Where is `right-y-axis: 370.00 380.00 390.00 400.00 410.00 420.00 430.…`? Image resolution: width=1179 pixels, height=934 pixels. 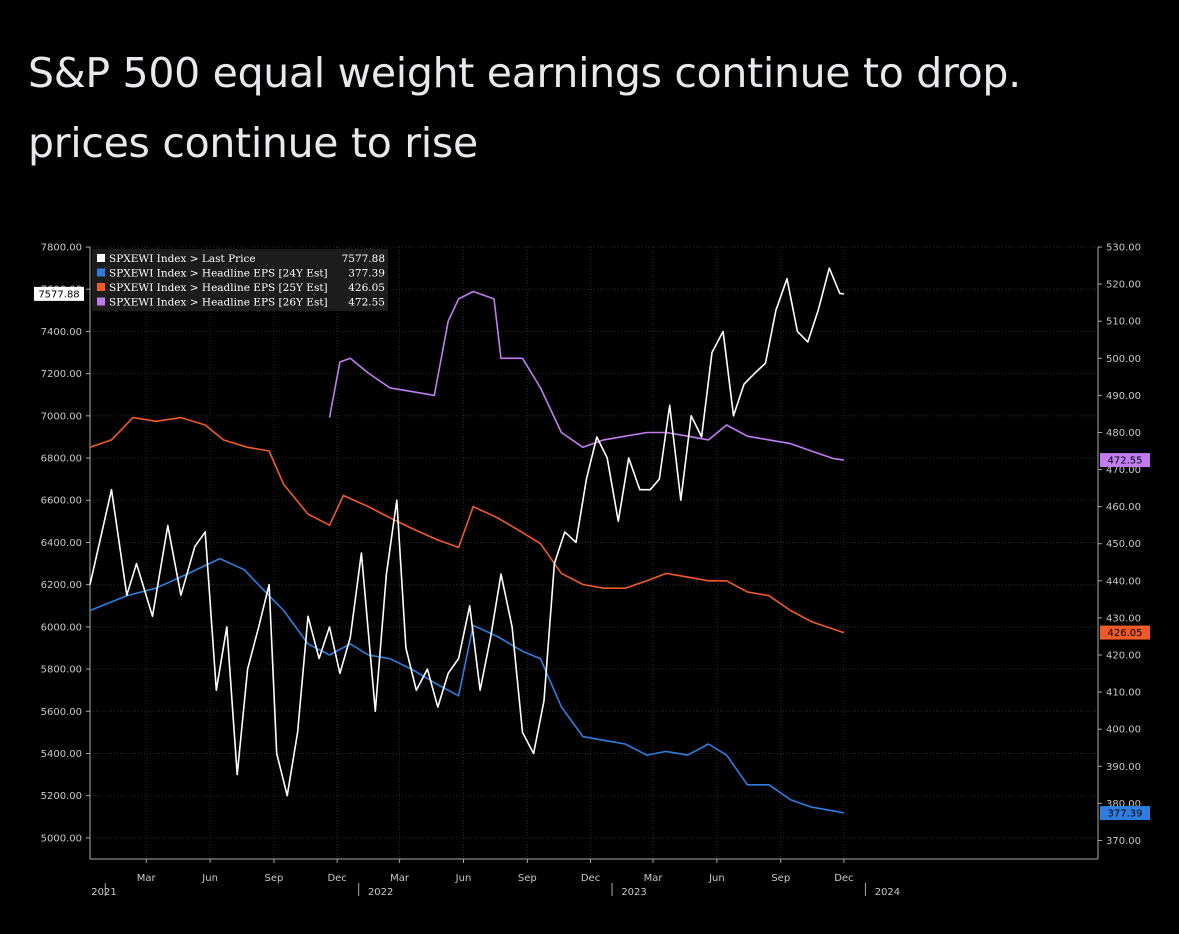 right-y-axis: 370.00 380.00 390.00 400.00 410.00 420.00 430.… is located at coordinates (1119, 551).